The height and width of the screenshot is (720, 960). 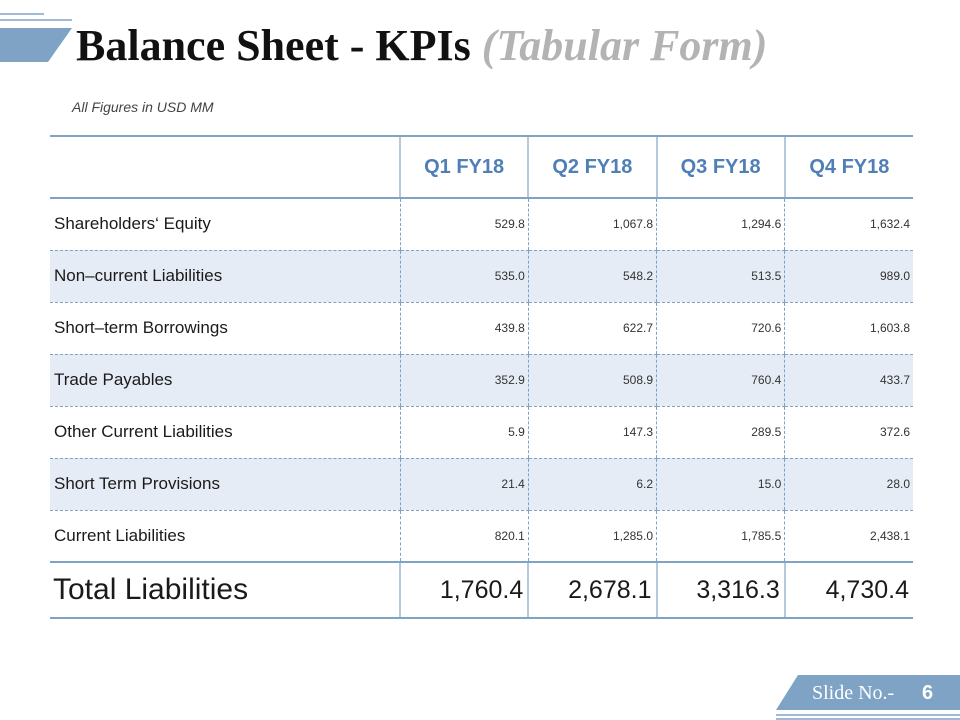 What do you see at coordinates (592, 328) in the screenshot?
I see `cell-q2: 622.7` at bounding box center [592, 328].